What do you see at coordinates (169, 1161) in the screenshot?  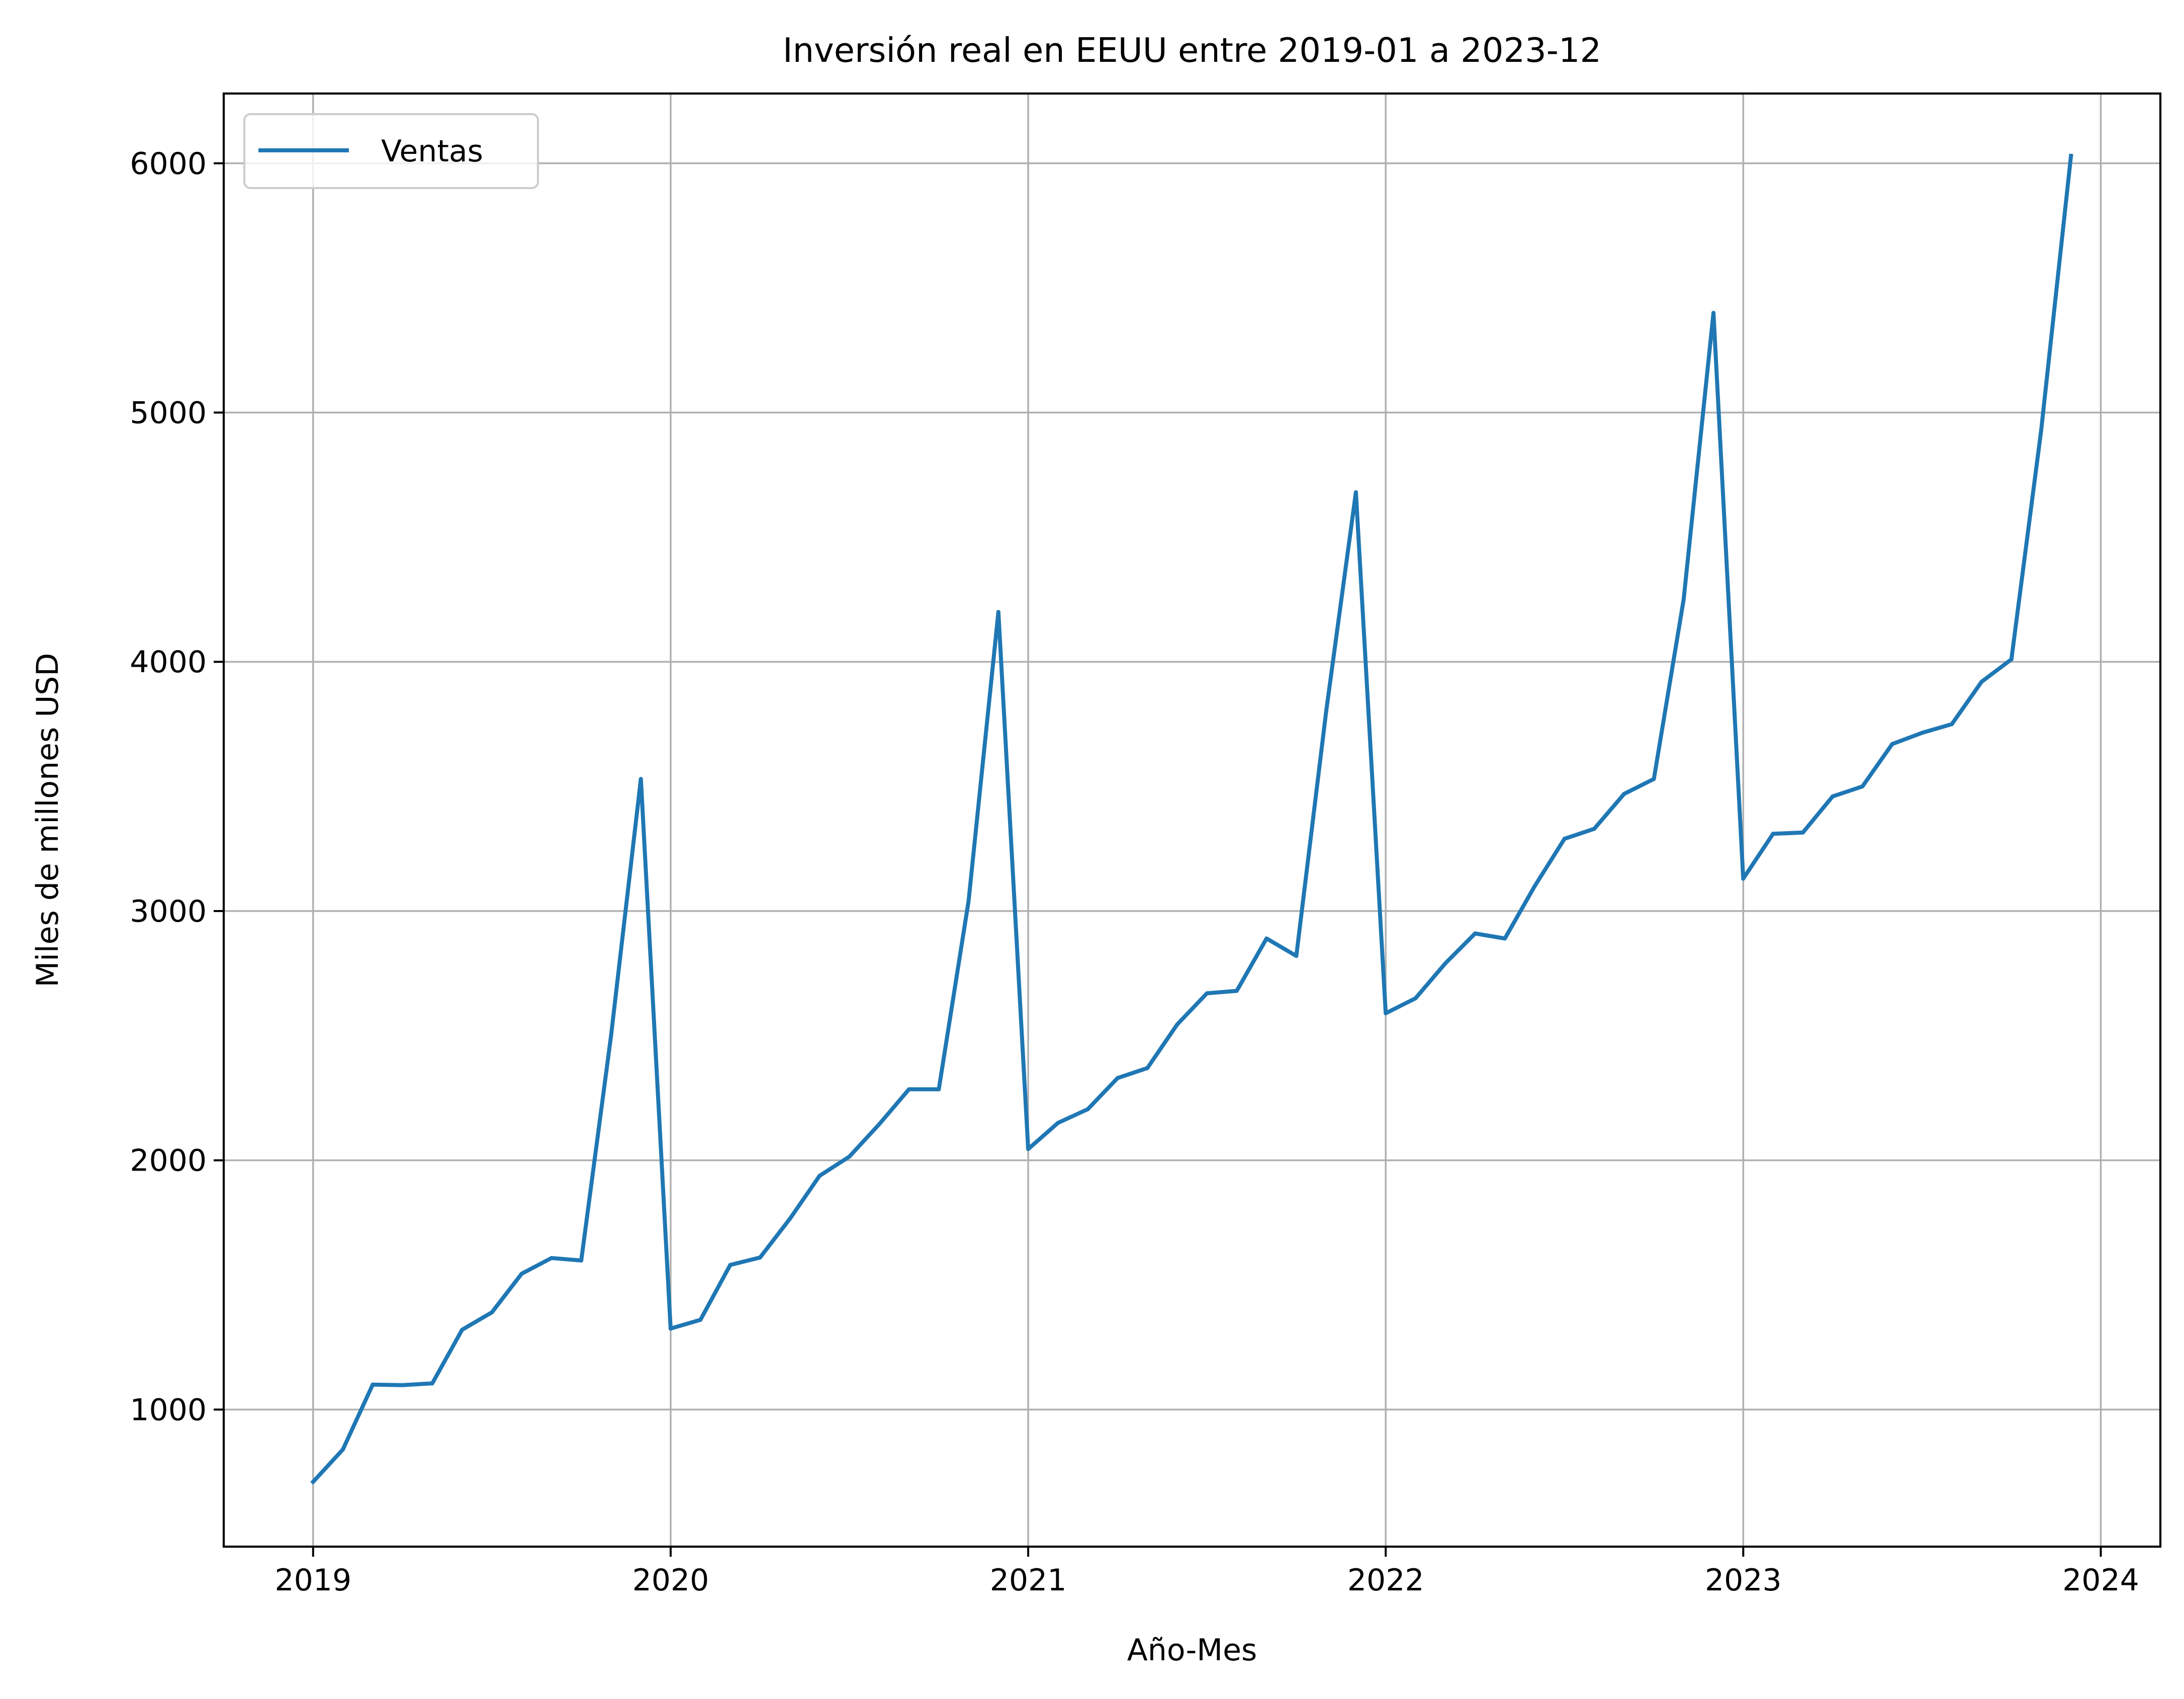 I see `y-tick-label: 2000` at bounding box center [169, 1161].